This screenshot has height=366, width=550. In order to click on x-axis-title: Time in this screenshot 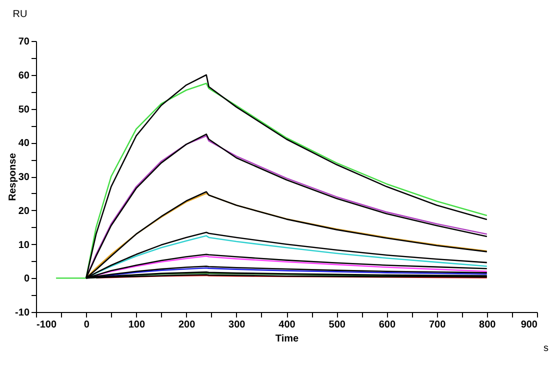, I will do `click(287, 339)`.